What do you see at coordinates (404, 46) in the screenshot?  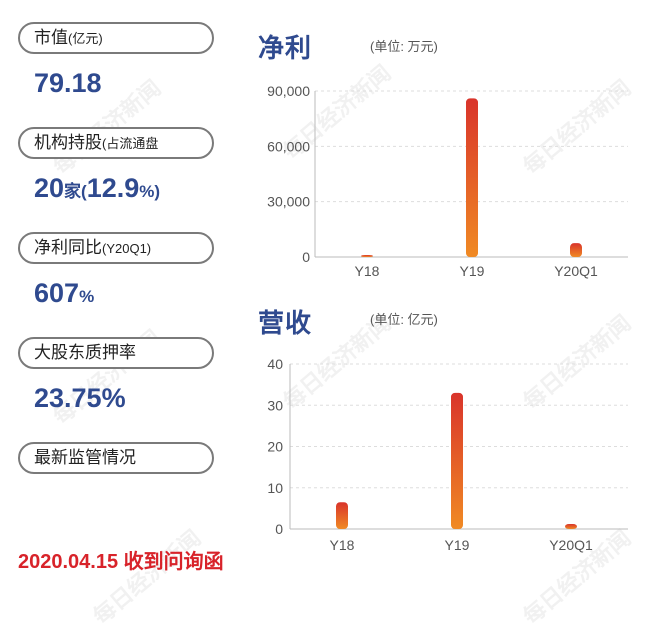 I see `chart-unit-net-profit: (单位: 万元)` at bounding box center [404, 46].